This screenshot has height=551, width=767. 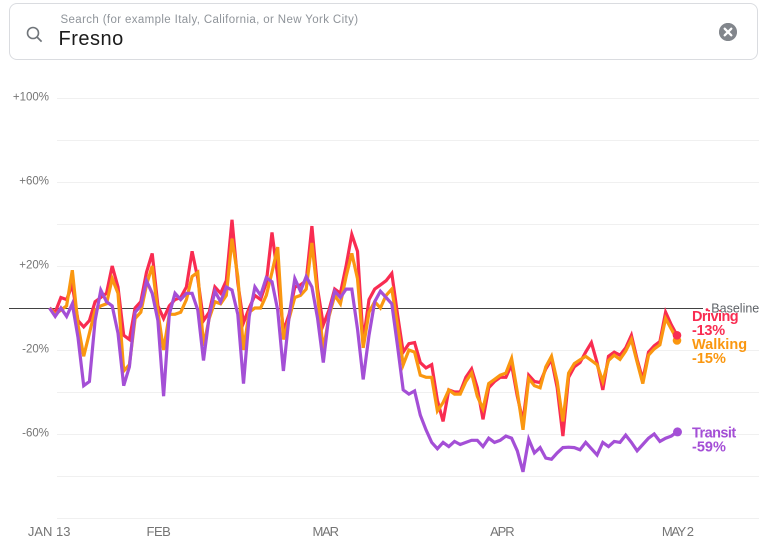 What do you see at coordinates (35, 349) in the screenshot?
I see `svg-text: -20%` at bounding box center [35, 349].